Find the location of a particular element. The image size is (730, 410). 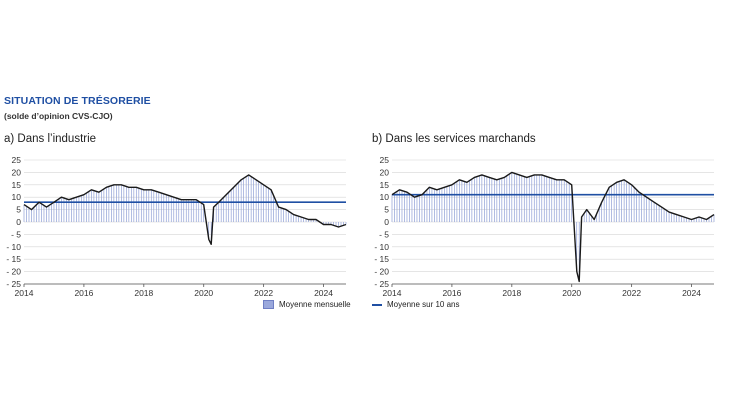

legend-monthly-label: Moyenne mensuelle is located at coordinates (315, 304).